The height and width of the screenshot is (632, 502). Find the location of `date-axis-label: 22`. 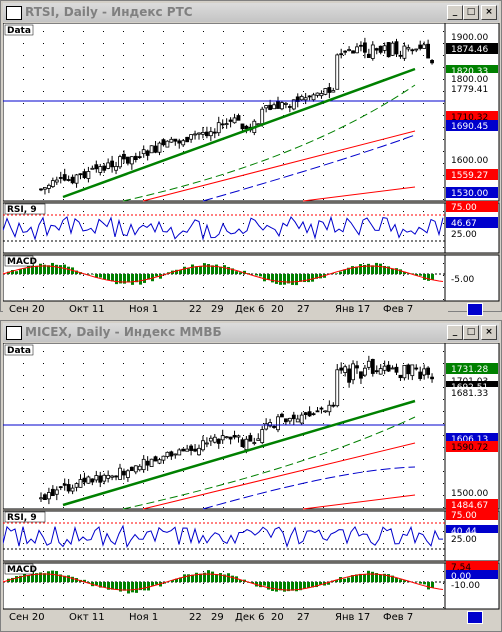

date-axis-label: 22 is located at coordinates (195, 309).